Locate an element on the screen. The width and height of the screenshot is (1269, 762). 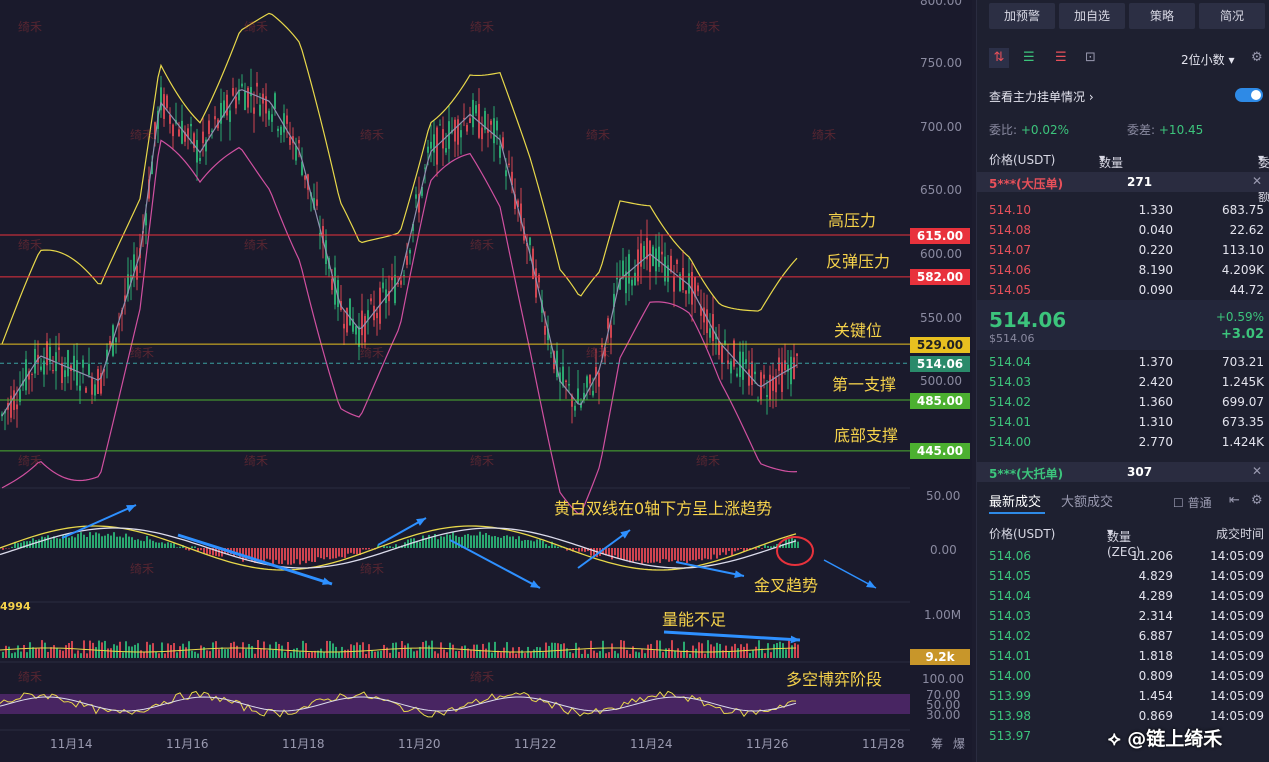
macd-axis-50: 50.00 is located at coordinates (943, 496).